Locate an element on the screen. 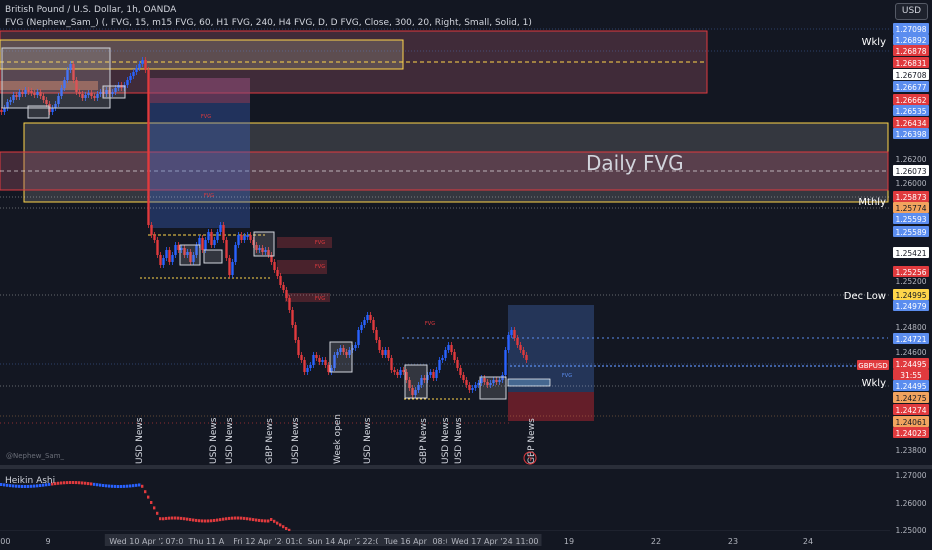  time-label: 22 is located at coordinates (656, 541).